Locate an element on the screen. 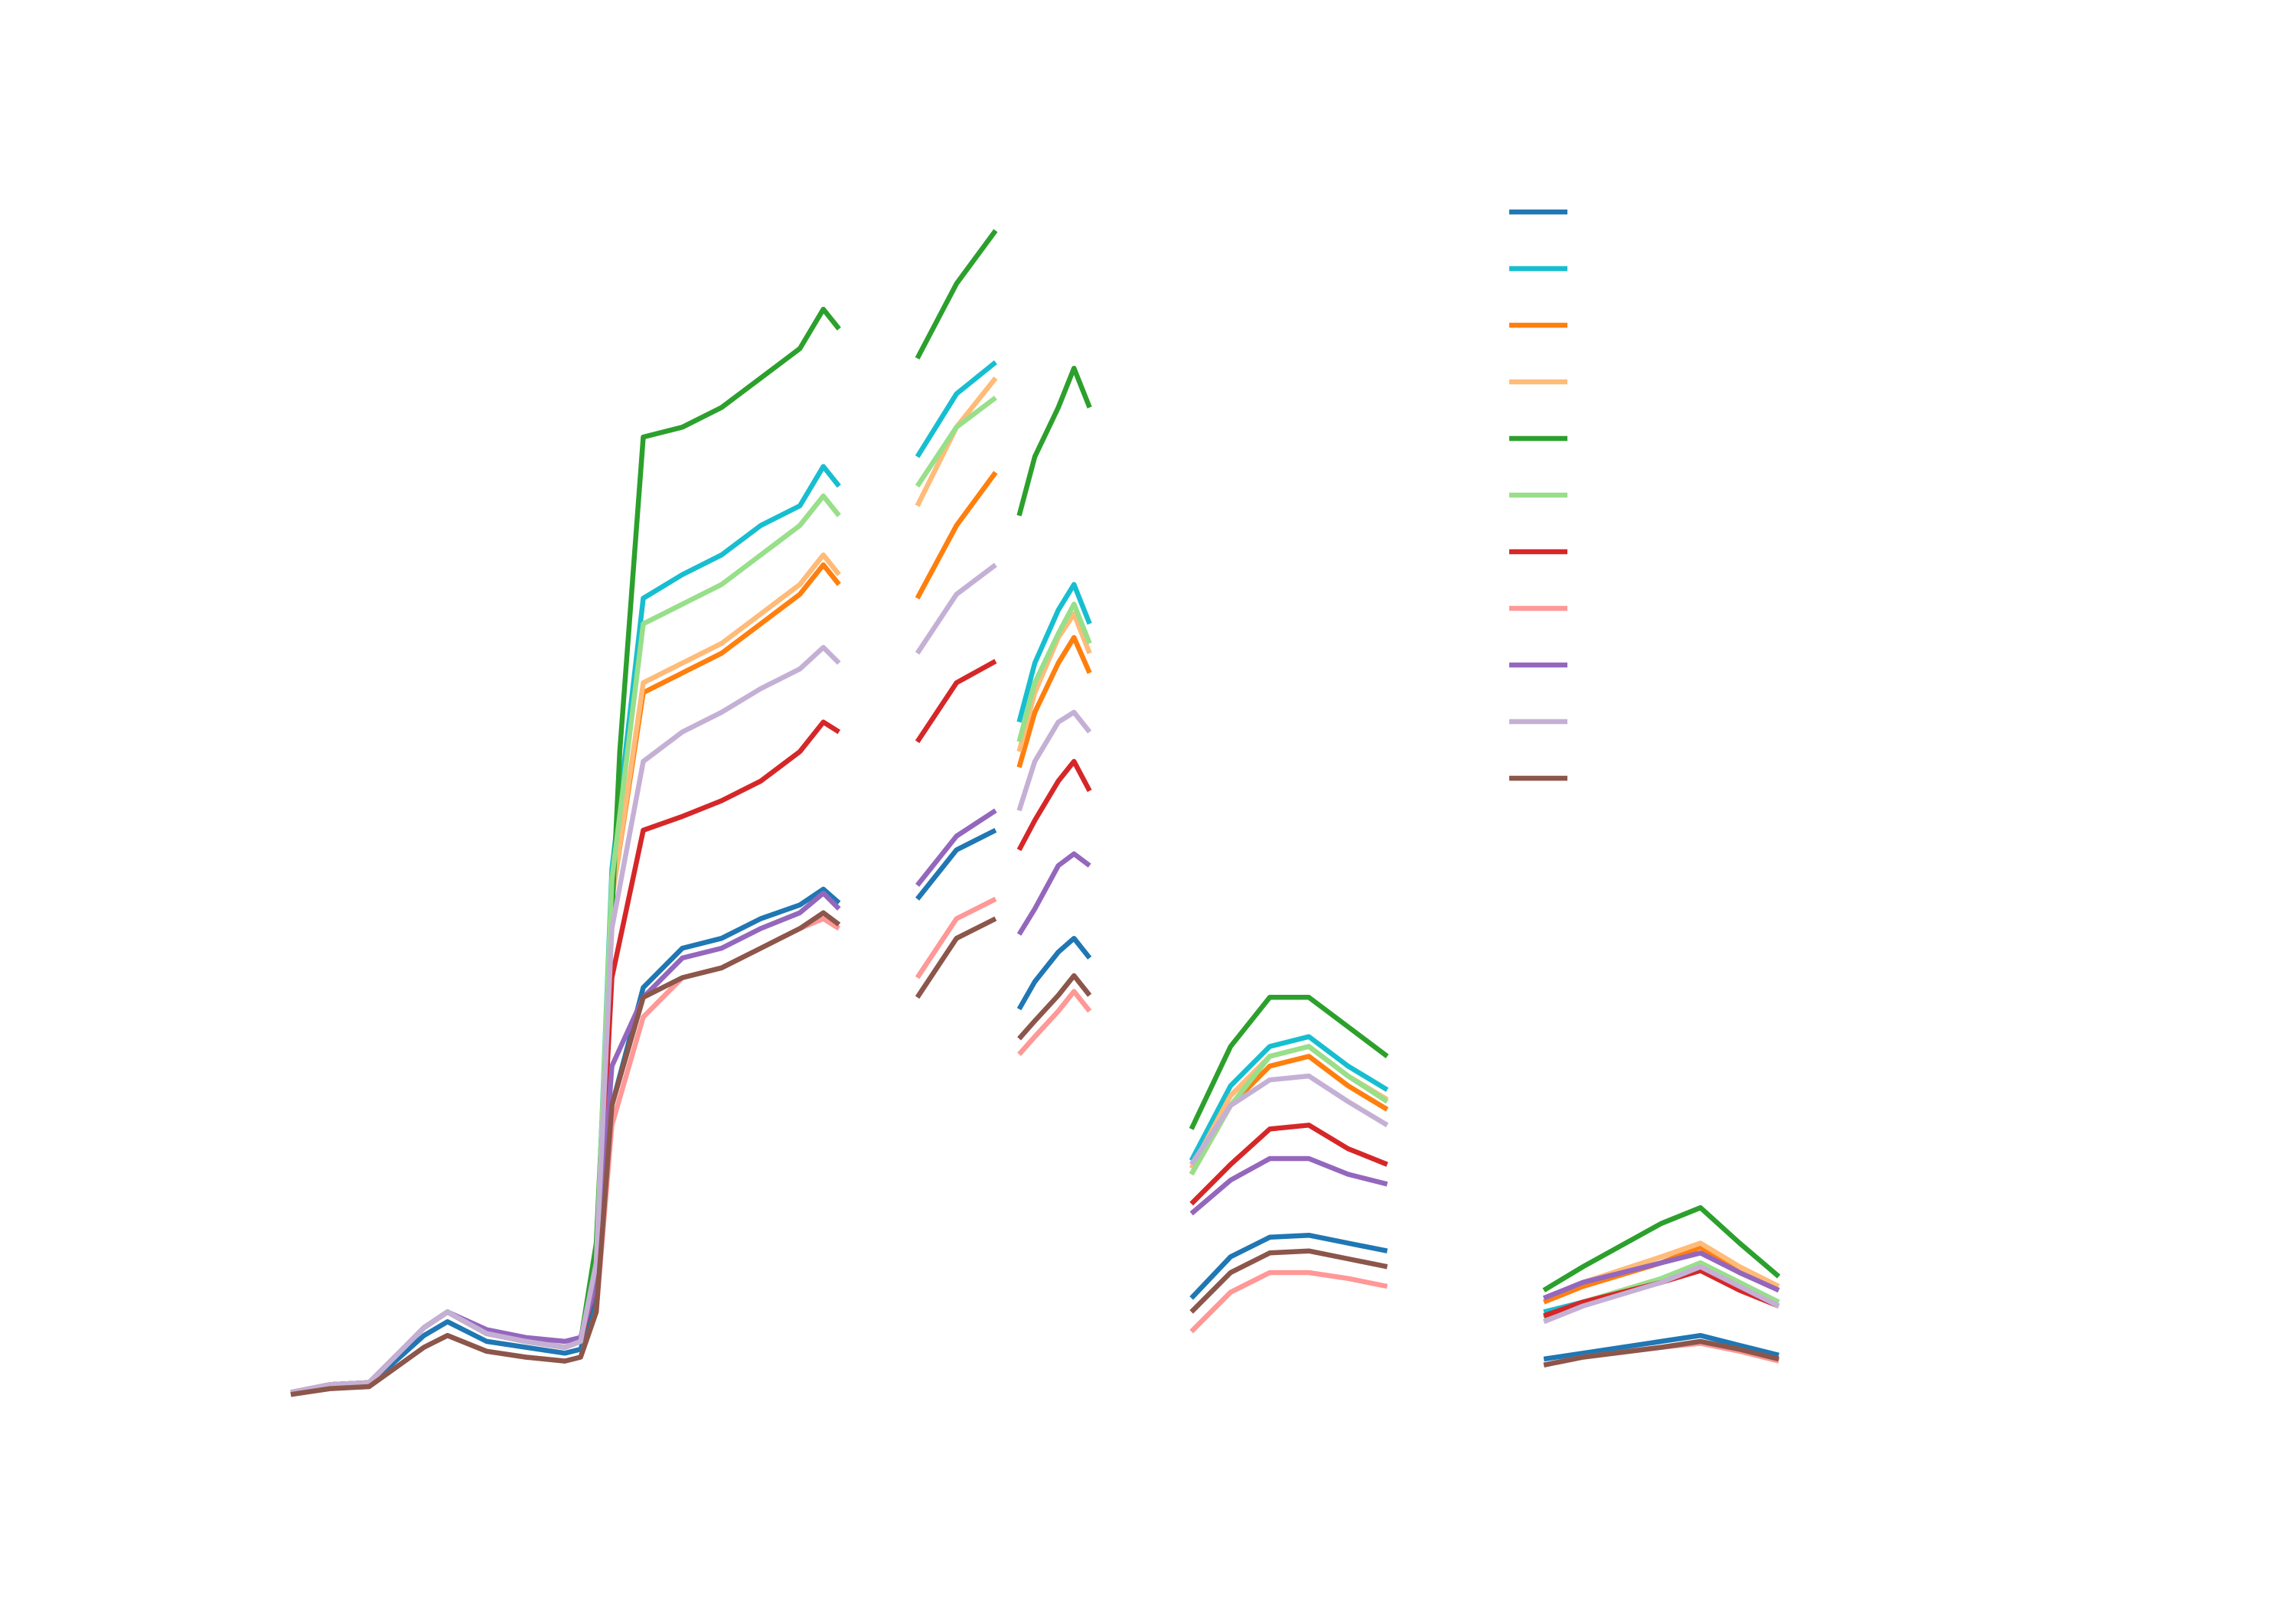 This screenshot has height=1607, width=2296. legend is located at coordinates (1538, 495).